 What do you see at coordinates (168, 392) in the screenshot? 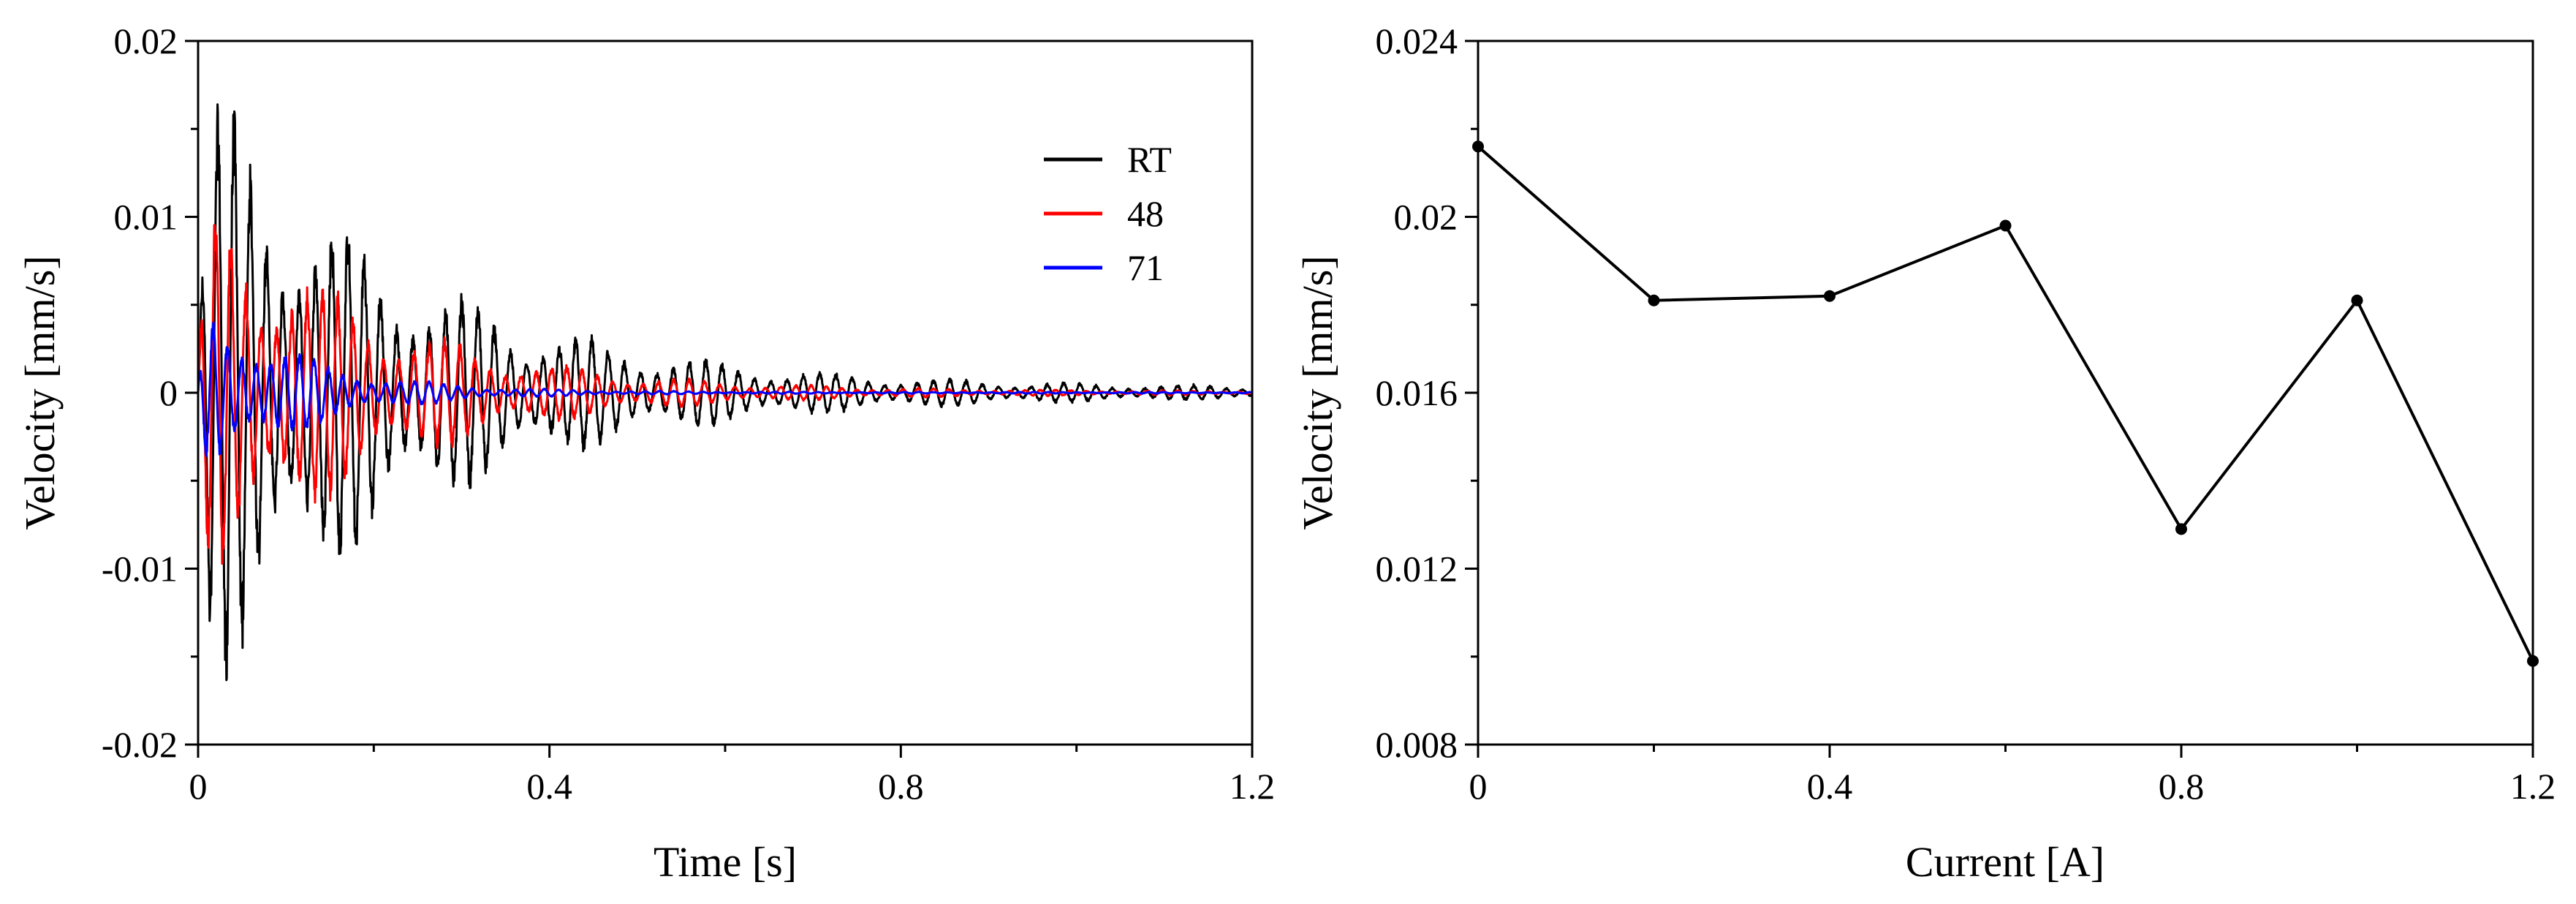
I see `left-y-tick-label: 0` at bounding box center [168, 392].